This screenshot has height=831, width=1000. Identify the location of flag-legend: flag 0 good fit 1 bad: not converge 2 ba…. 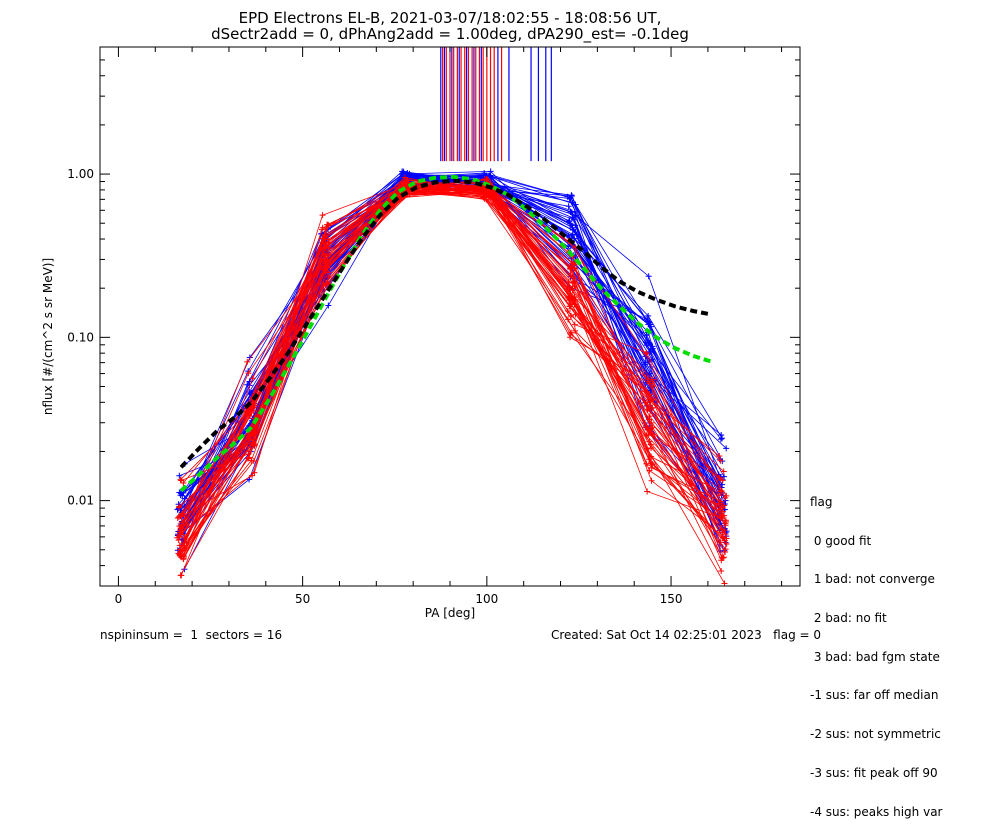
(876, 650).